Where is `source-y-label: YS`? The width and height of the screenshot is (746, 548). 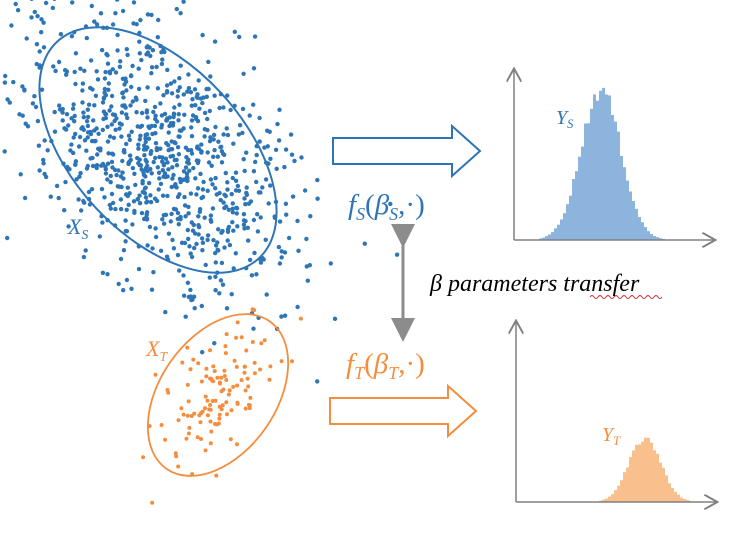 source-y-label: YS is located at coordinates (565, 119).